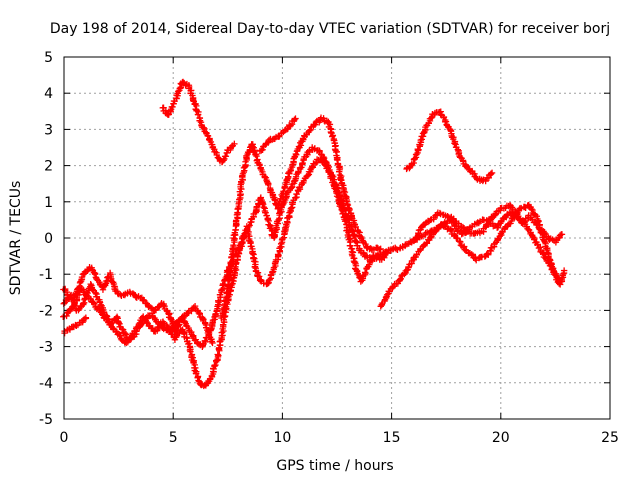 The width and height of the screenshot is (640, 480). What do you see at coordinates (277, 135) in the screenshot?
I see `series-track-f` at bounding box center [277, 135].